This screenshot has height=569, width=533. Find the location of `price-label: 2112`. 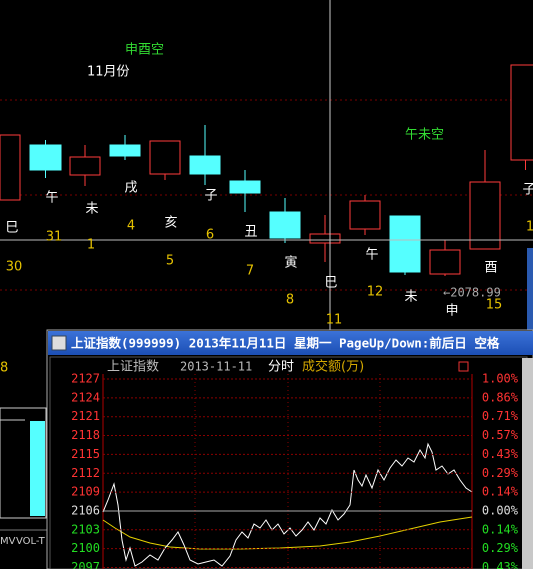

price-label: 2112 is located at coordinates (85, 473).